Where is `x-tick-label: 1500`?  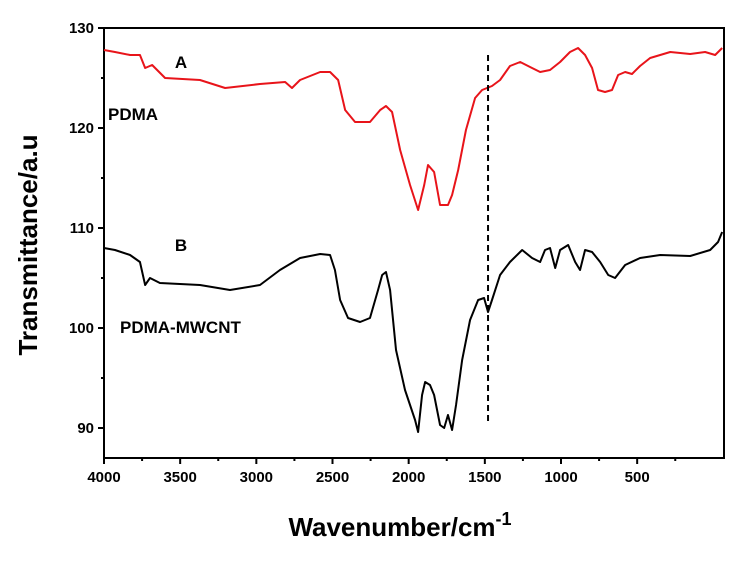 x-tick-label: 1500 is located at coordinates (484, 477).